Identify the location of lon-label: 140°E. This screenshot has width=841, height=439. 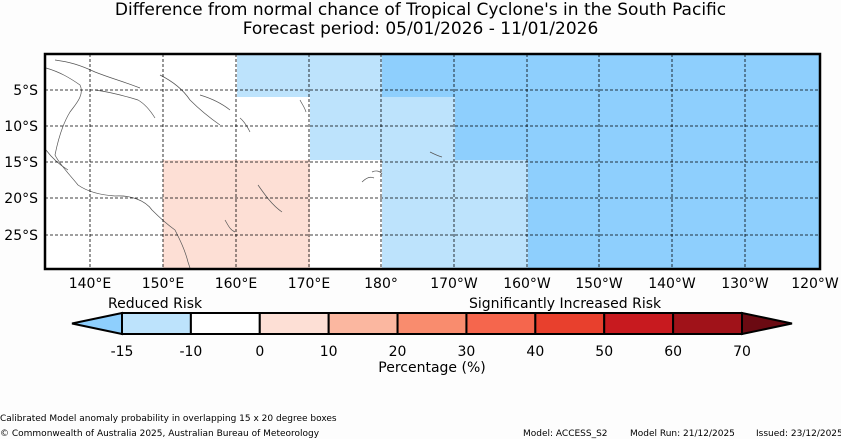
(90, 284).